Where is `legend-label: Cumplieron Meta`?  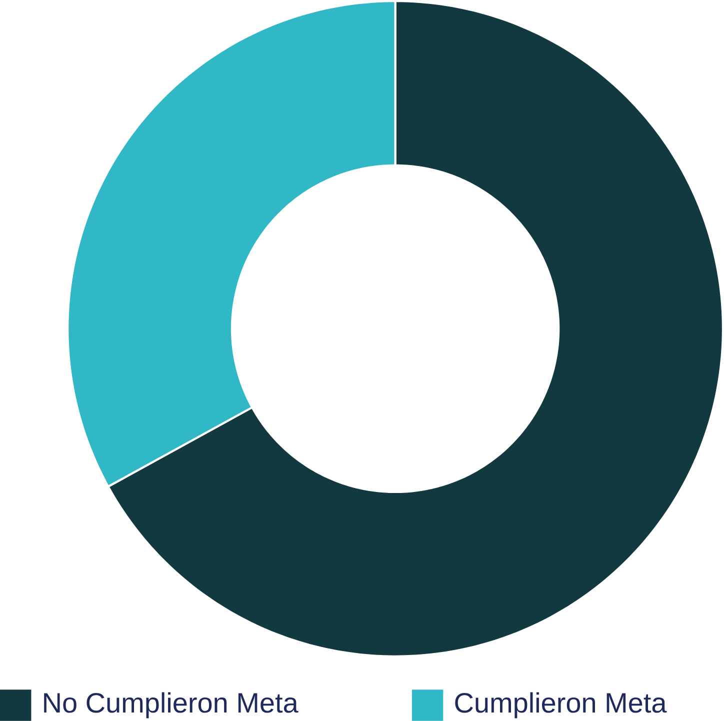
legend-label: Cumplieron Meta is located at coordinates (561, 705).